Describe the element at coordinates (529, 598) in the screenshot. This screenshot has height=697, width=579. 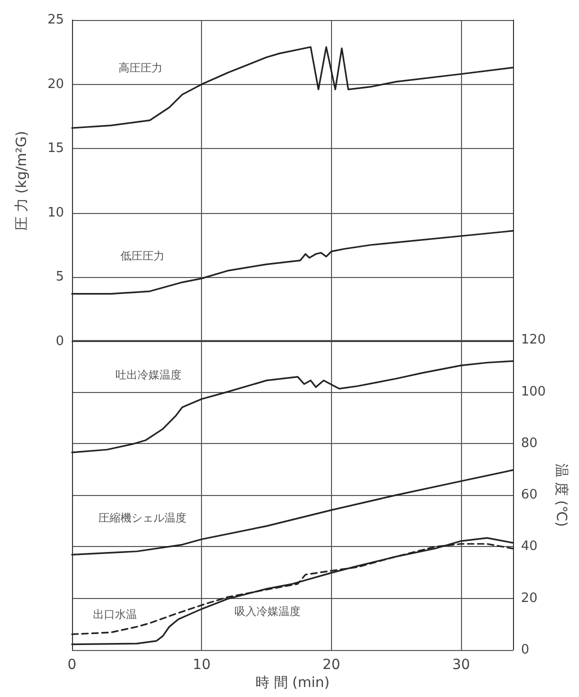
I see `y2-tick-label: 20` at that location.